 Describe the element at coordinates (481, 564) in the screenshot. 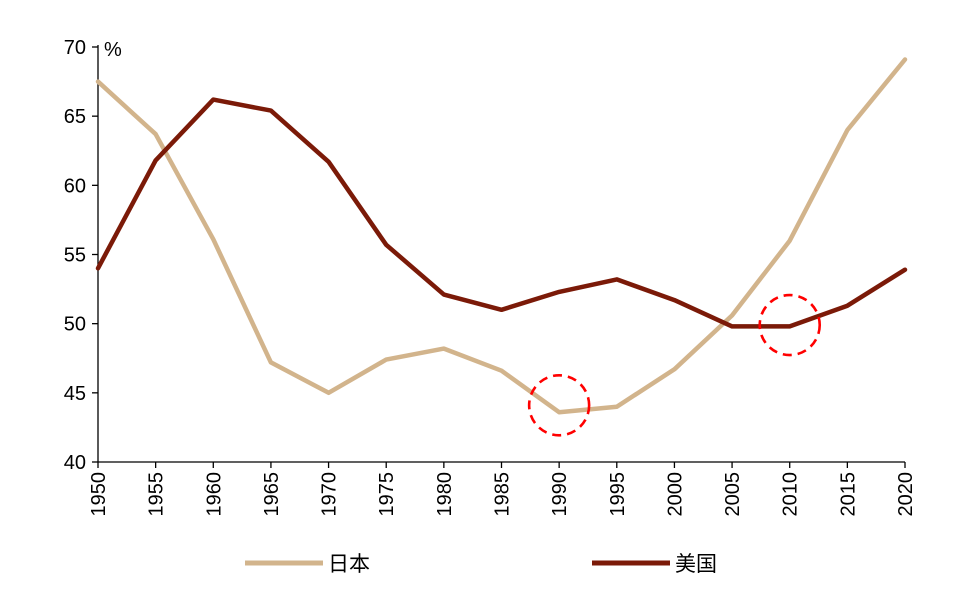

I see `legend: 日本 美国` at that location.